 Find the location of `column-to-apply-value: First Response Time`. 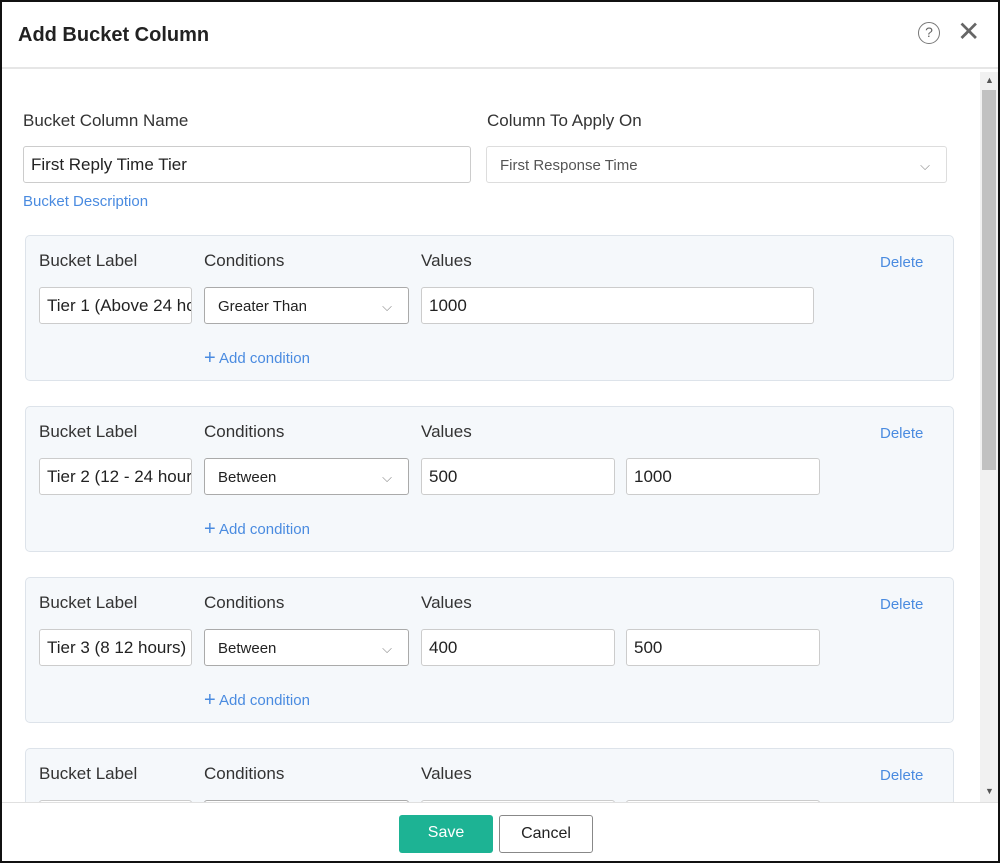

column-to-apply-value: First Response Time is located at coordinates (569, 165).